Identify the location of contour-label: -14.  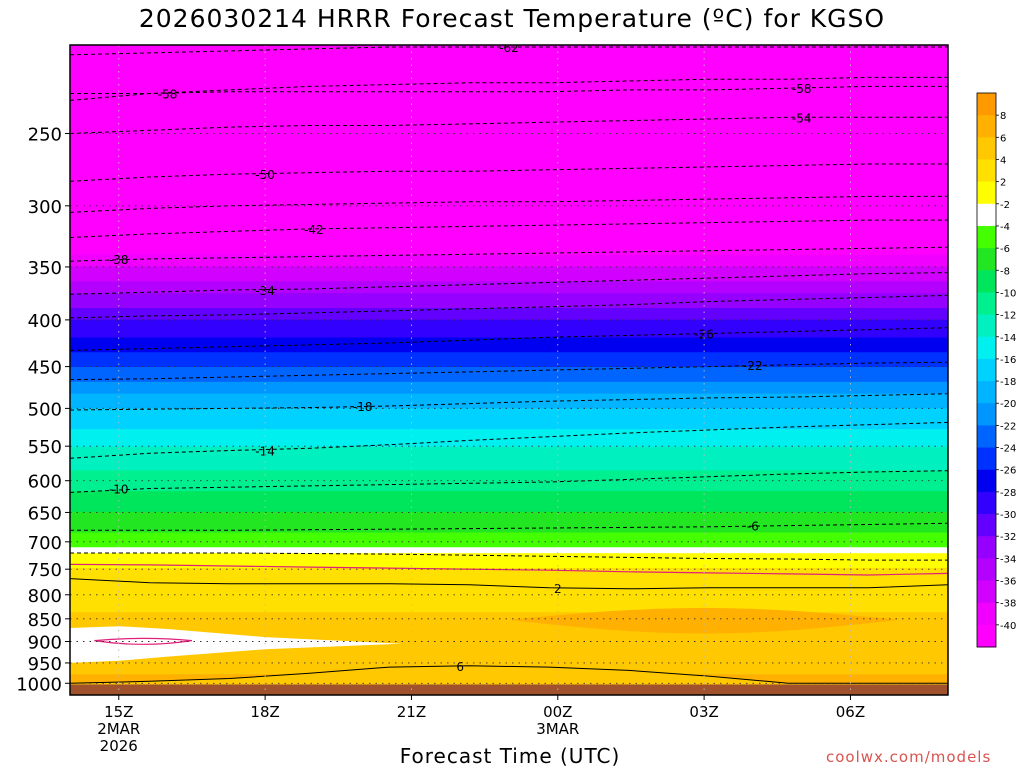
(265, 451).